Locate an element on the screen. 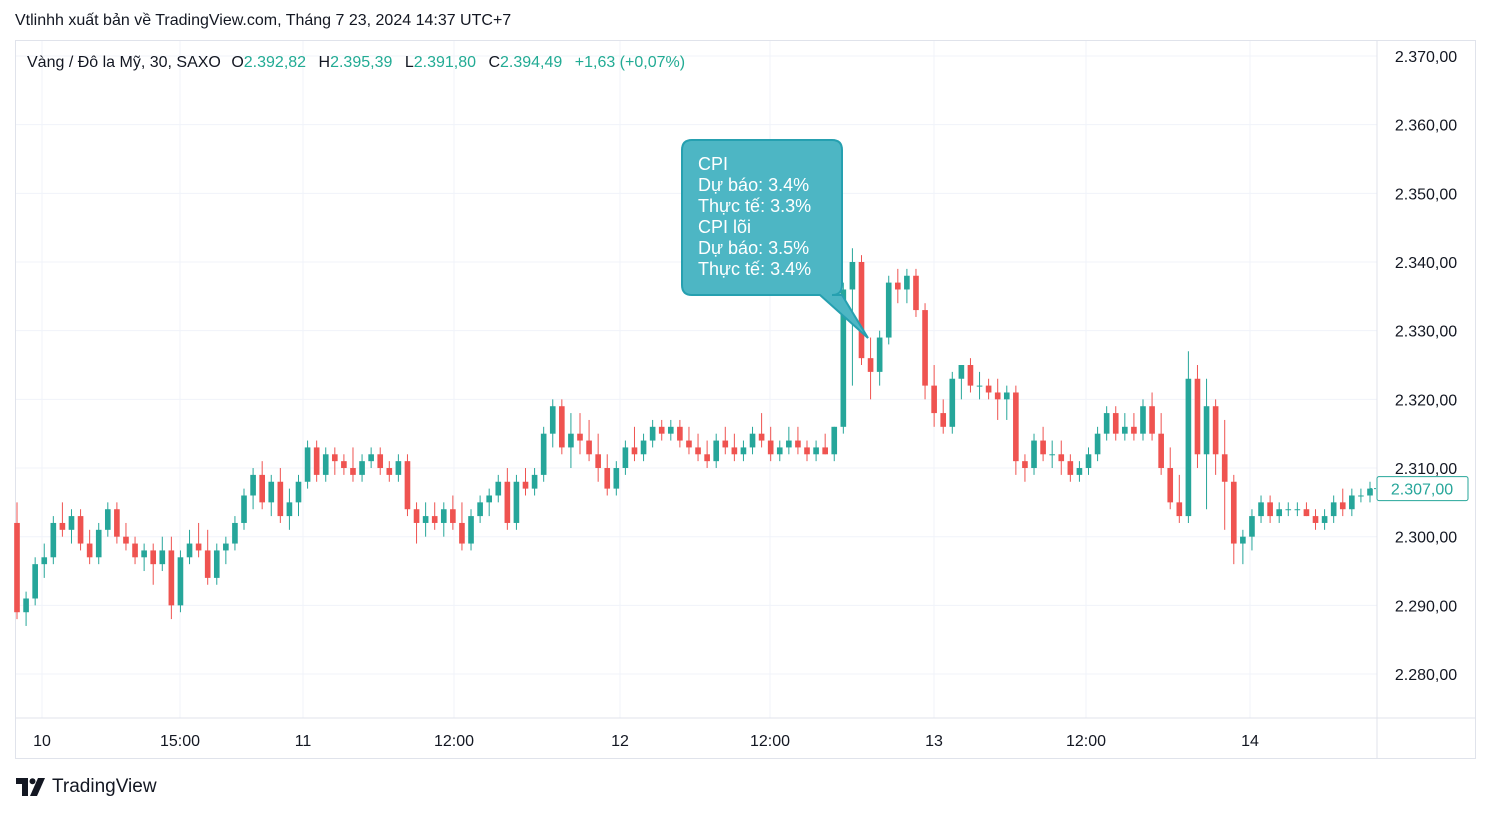 This screenshot has width=1491, height=813. symbol-label: Vàng / Đô la Mỹ, 30, SAXO is located at coordinates (124, 62).